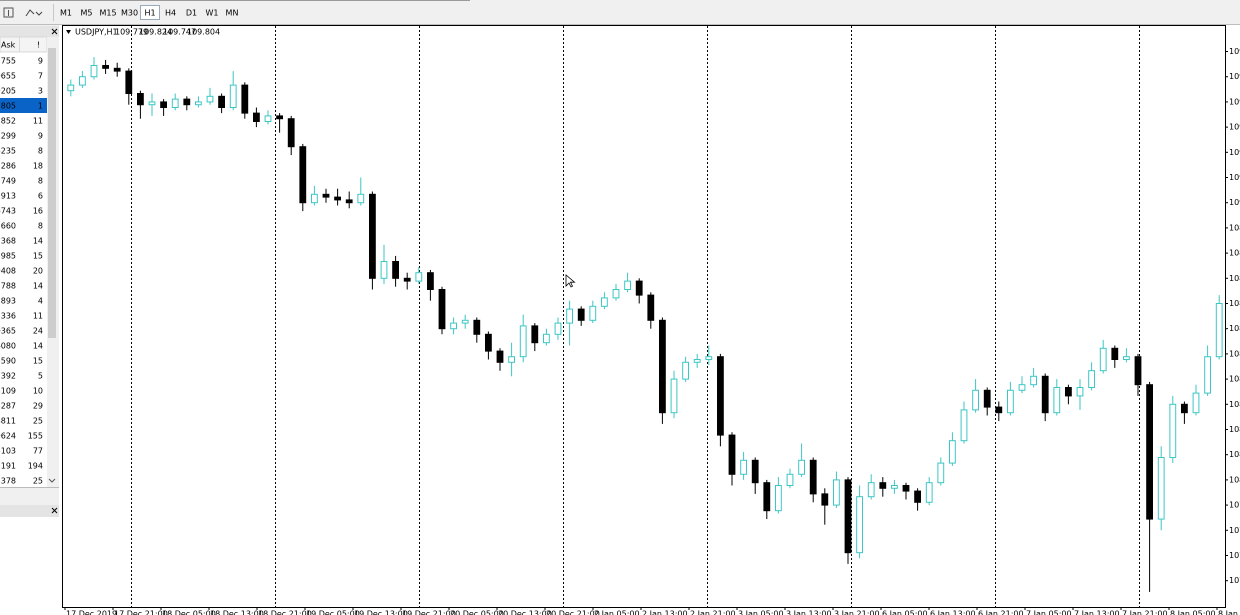  What do you see at coordinates (96, 32) in the screenshot?
I see `chart-title: USDJPY,H1` at bounding box center [96, 32].